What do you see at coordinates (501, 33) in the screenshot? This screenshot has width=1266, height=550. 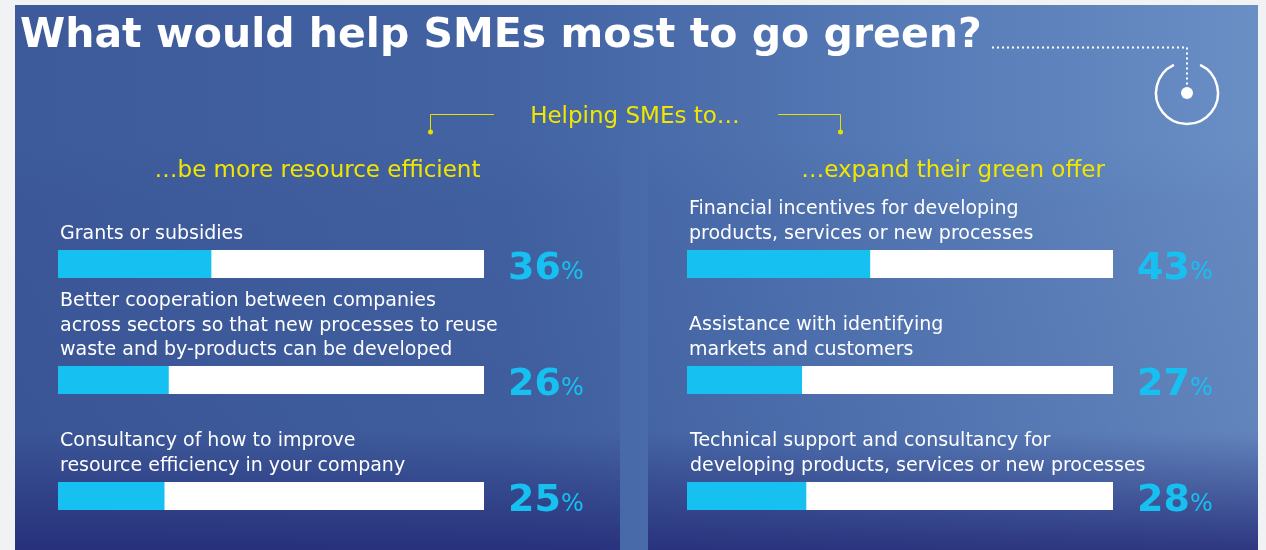 I see `text: What would help SMEs most to go green?` at bounding box center [501, 33].